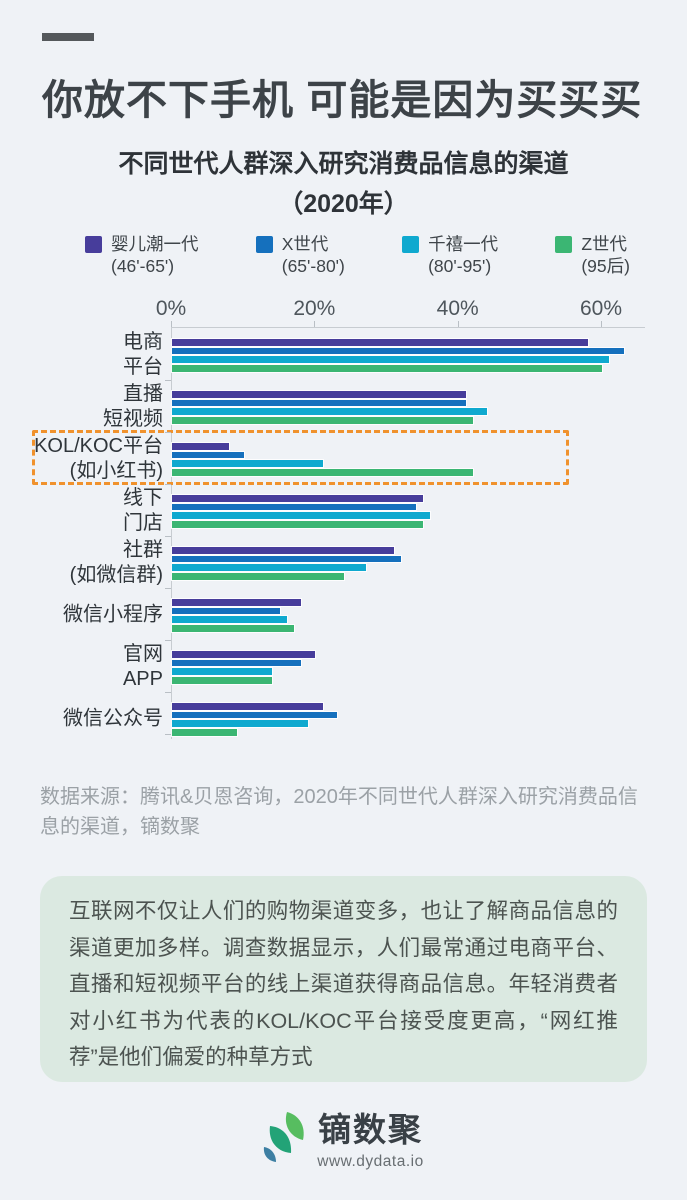 The image size is (687, 1200). Describe the element at coordinates (133, 406) in the screenshot. I see `category-label: 直播 短视频` at that location.